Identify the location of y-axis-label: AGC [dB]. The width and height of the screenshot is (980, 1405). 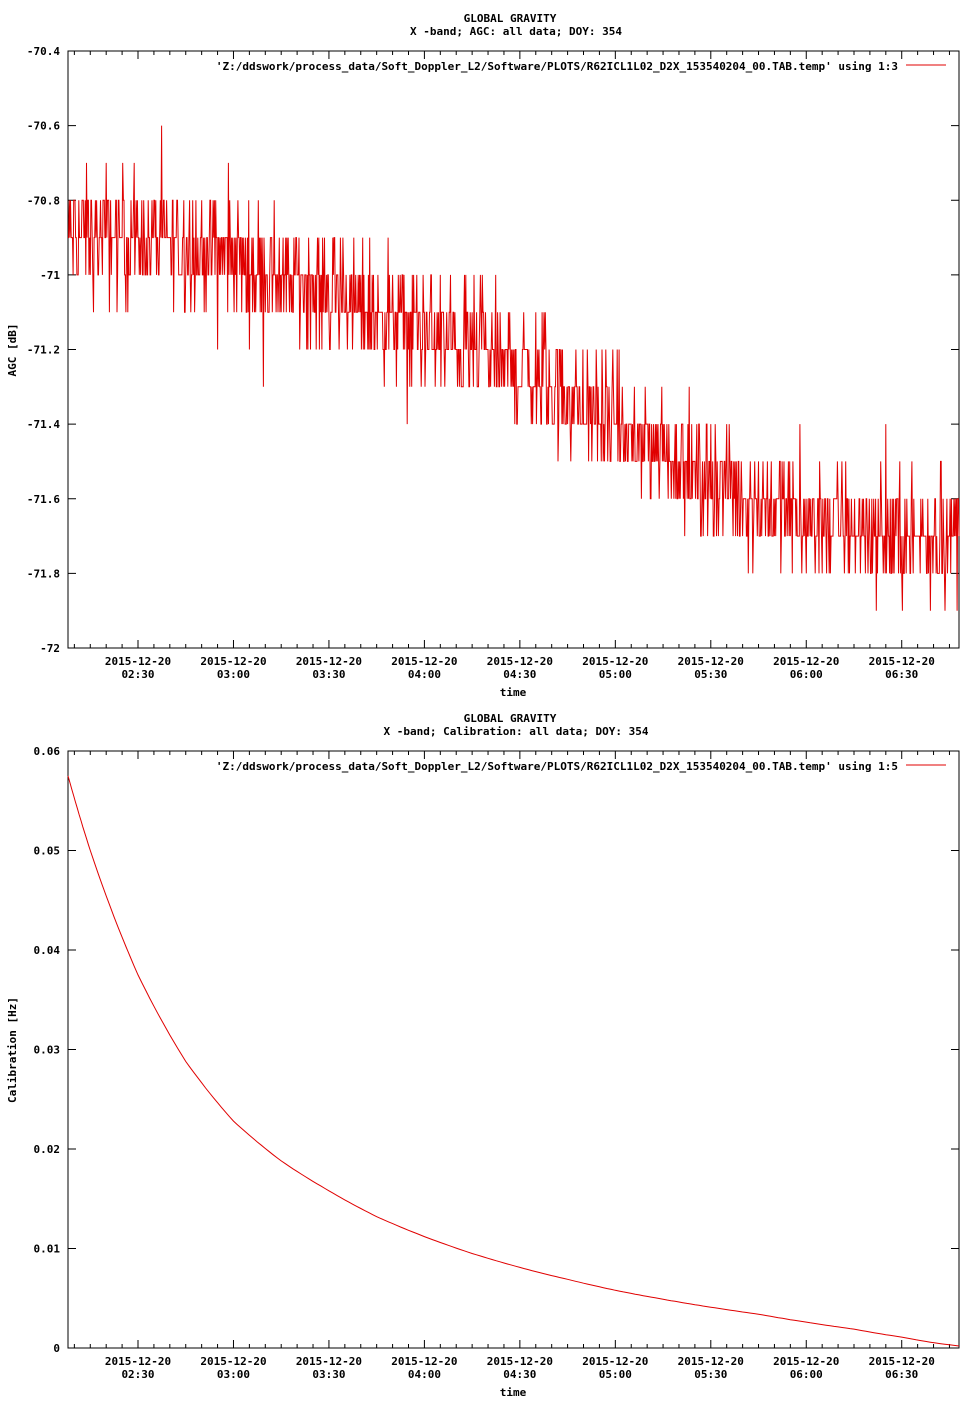
(12, 350).